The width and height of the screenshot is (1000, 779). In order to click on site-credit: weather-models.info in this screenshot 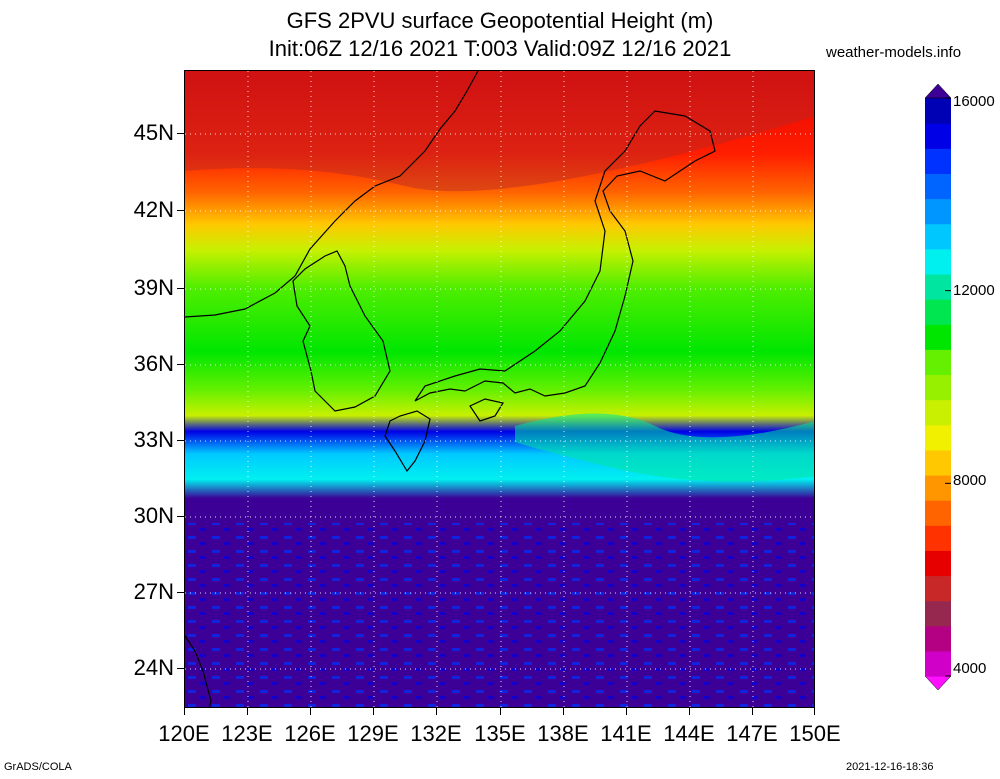, I will do `click(894, 52)`.